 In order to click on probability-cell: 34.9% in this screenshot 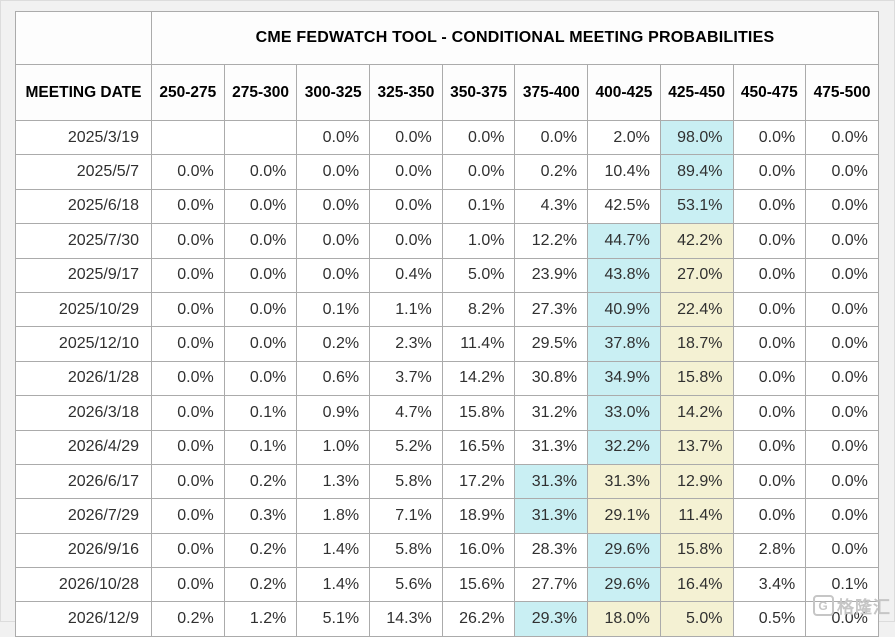, I will do `click(624, 378)`.